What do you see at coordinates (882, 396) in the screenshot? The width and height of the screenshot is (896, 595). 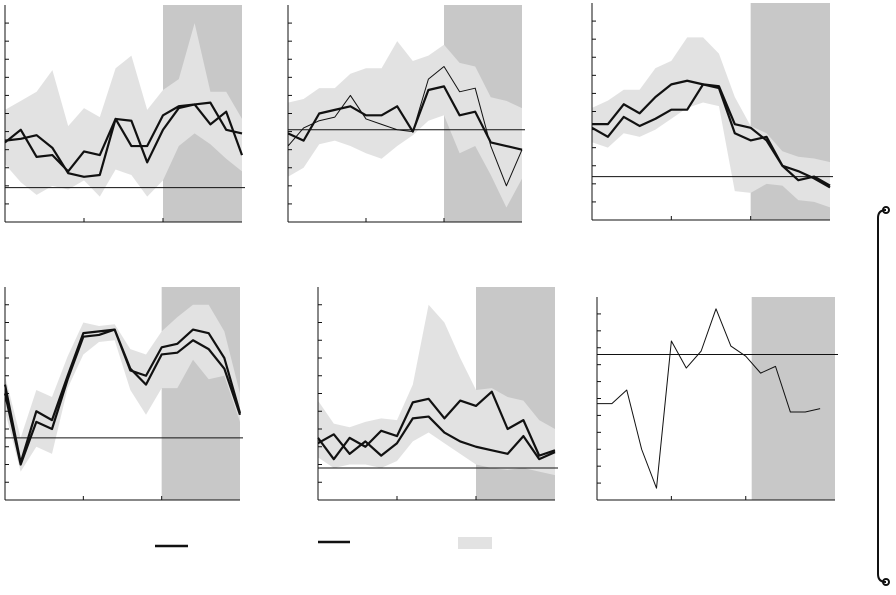 I see `bracket` at bounding box center [882, 396].